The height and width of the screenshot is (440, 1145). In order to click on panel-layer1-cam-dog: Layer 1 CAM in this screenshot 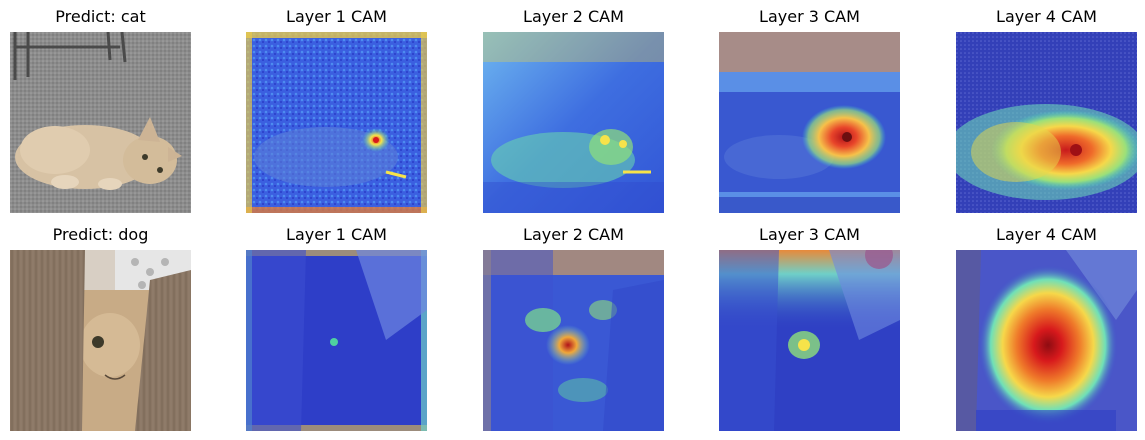, I will do `click(336, 328)`.